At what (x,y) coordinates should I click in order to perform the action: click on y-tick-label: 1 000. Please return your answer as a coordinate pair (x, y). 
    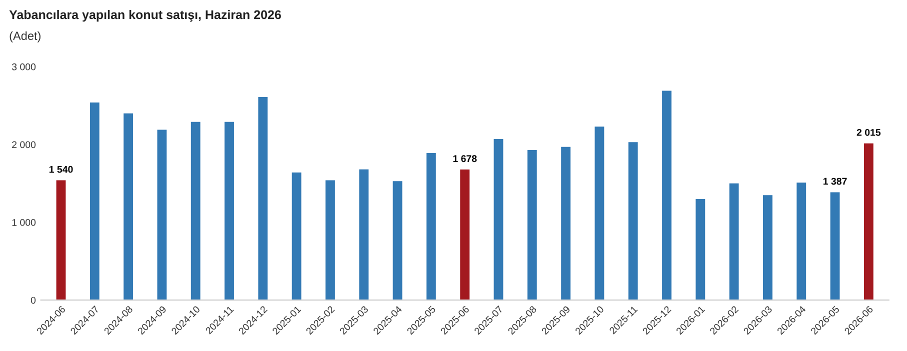
    Looking at the image, I should click on (24, 222).